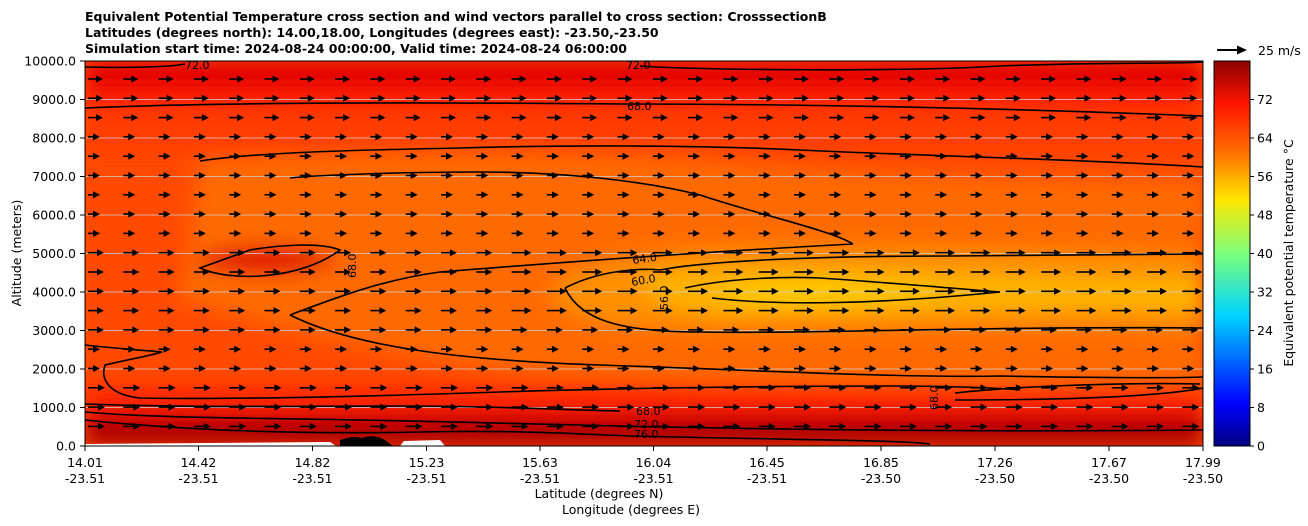  What do you see at coordinates (50, 61) in the screenshot?
I see `y-tick-label: 10000.0` at bounding box center [50, 61].